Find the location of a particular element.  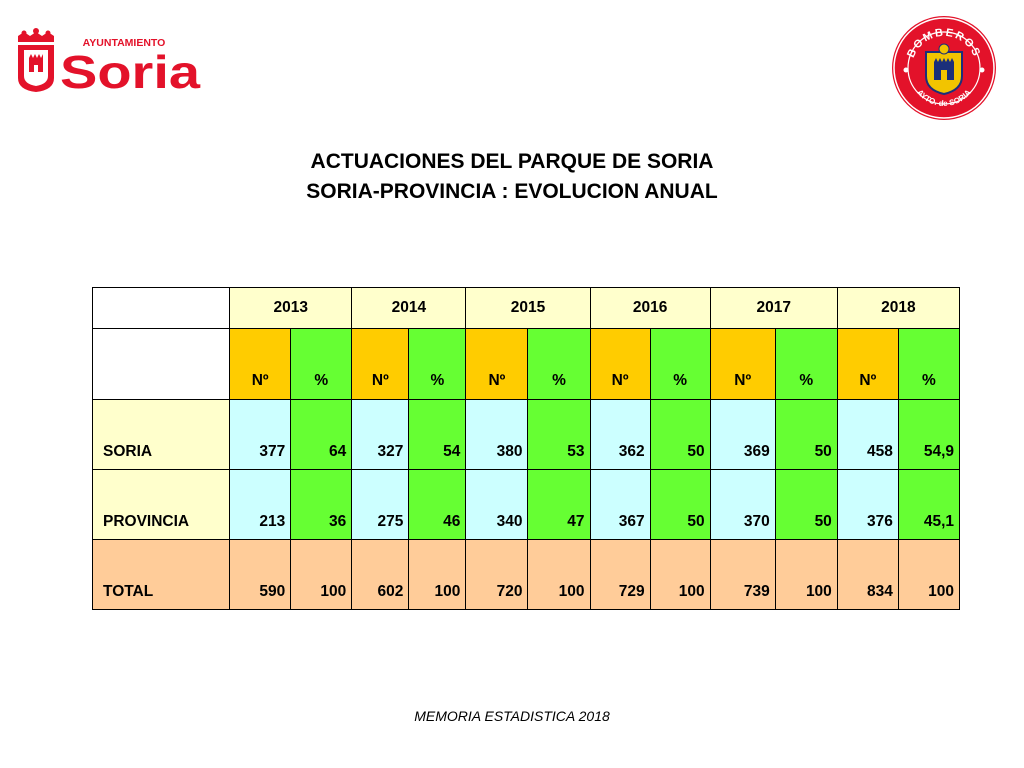

svg-text: Soria is located at coordinates (130, 70).